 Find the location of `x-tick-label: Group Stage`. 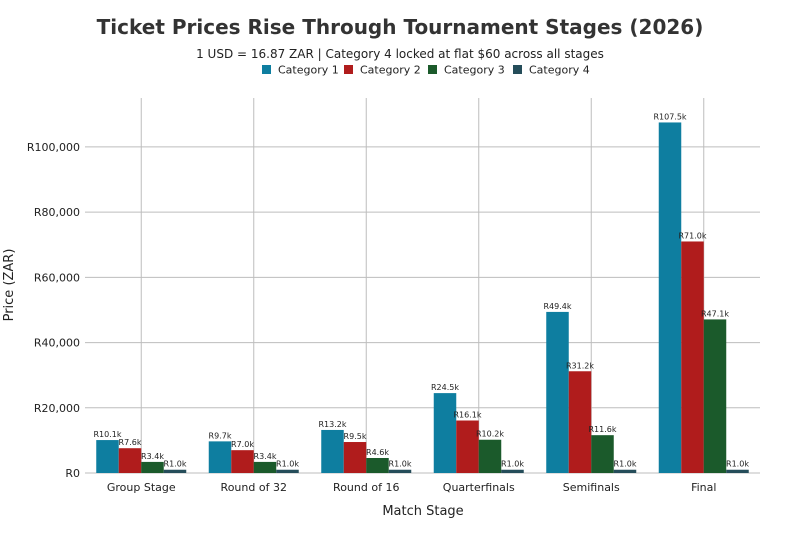

x-tick-label: Group Stage is located at coordinates (141, 487).